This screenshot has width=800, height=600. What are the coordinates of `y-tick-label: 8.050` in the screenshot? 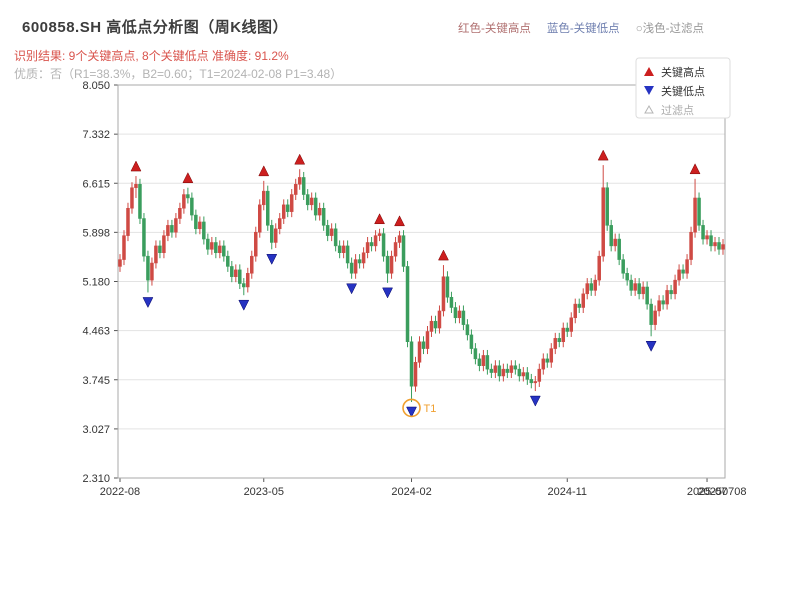 It's located at (96, 86).